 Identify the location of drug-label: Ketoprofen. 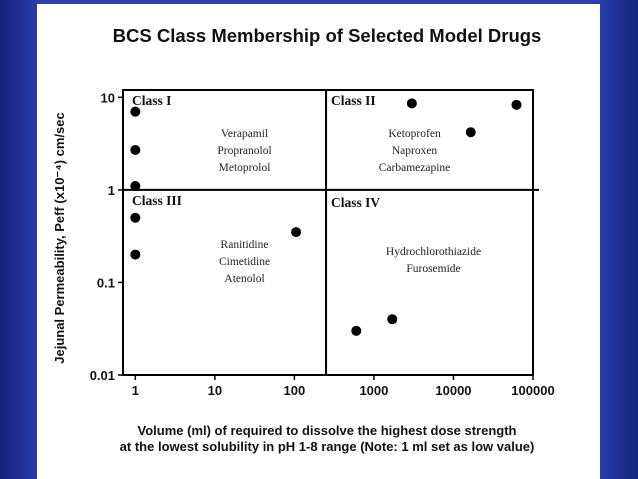
(414, 134).